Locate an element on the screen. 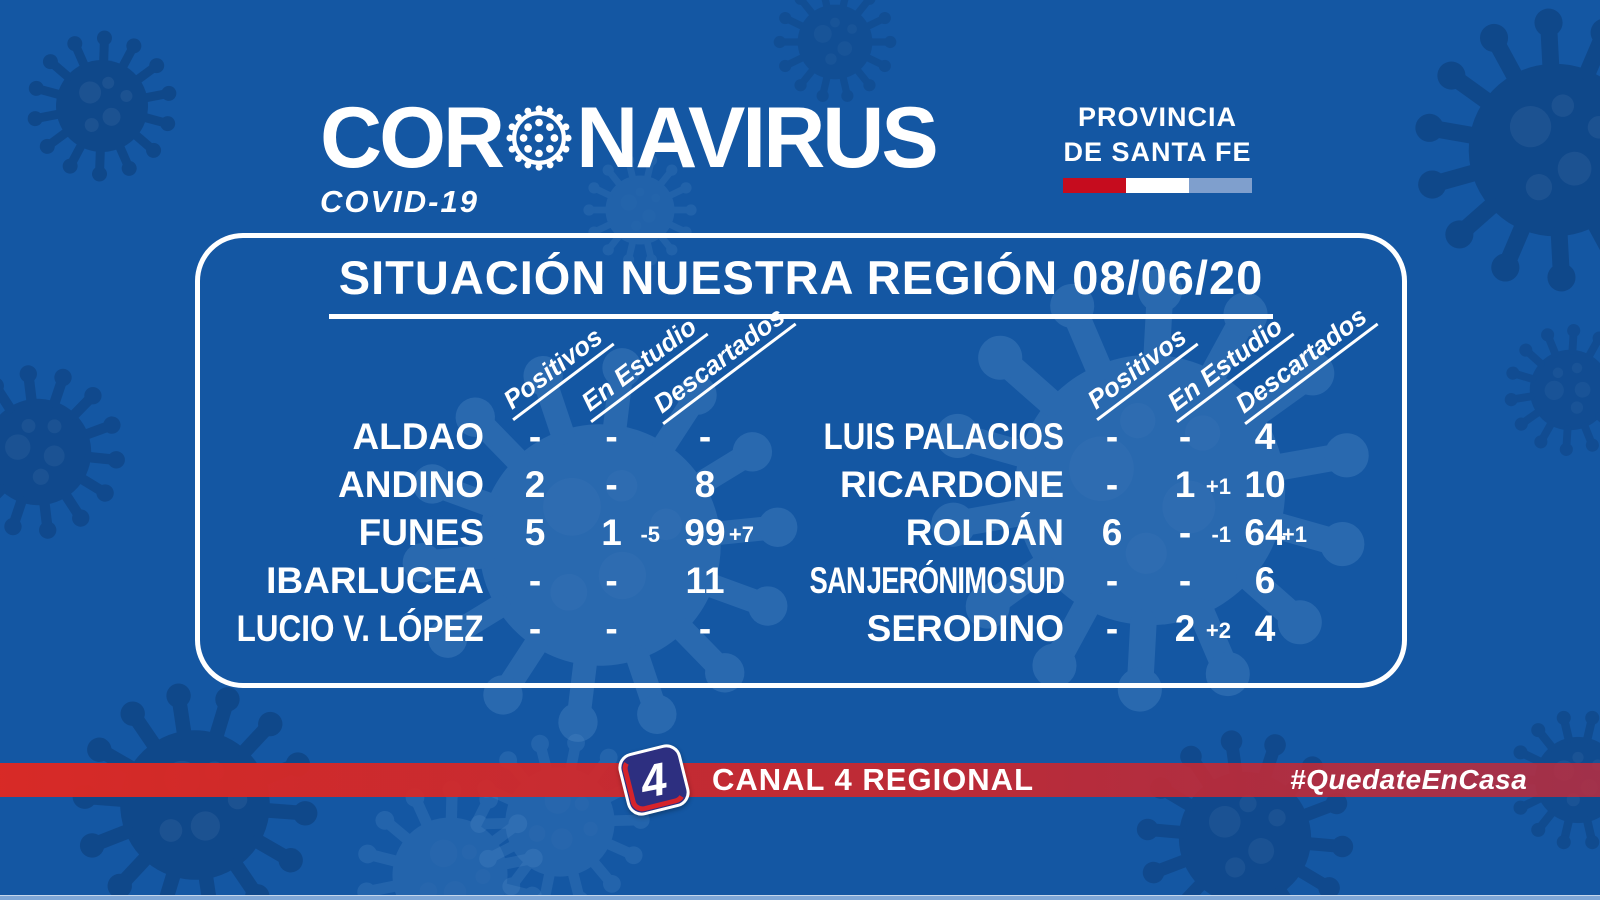 This screenshot has width=1600, height=900. channel-name: CANAL 4 REGIONAL is located at coordinates (873, 779).